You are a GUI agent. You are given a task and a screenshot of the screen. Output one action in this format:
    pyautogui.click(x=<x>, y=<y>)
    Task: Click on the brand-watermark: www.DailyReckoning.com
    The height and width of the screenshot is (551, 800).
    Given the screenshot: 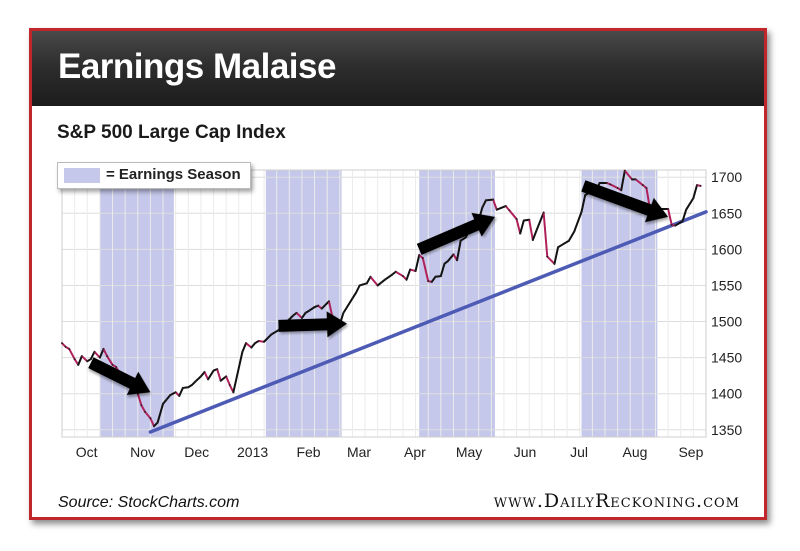 What is the action you would take?
    pyautogui.click(x=616, y=501)
    